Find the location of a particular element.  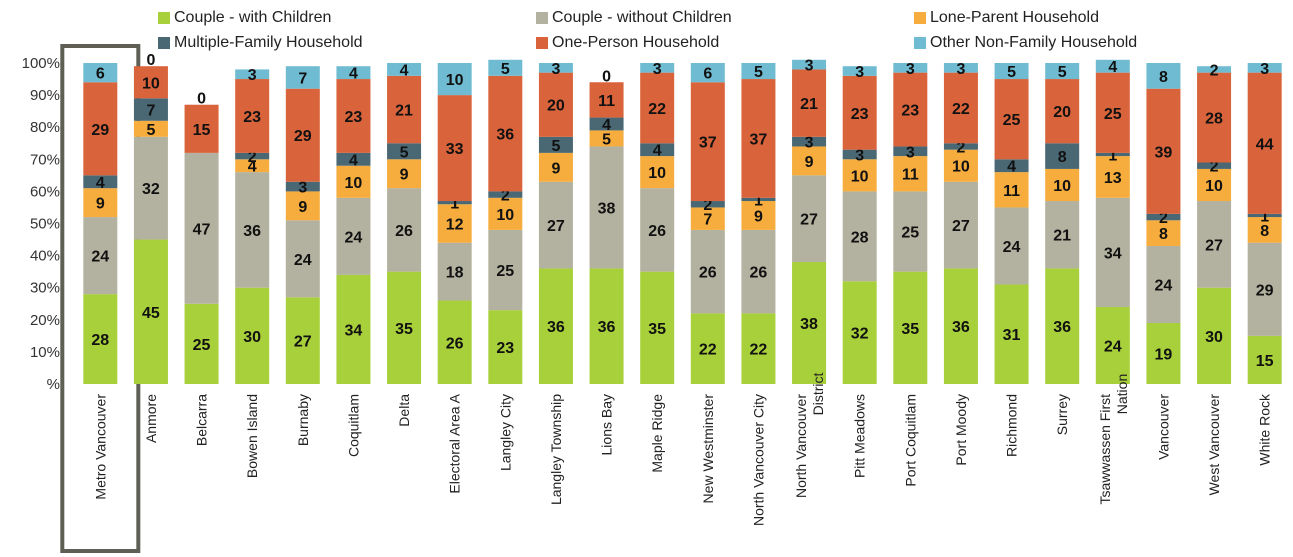

x-tick-label: White Rock is located at coordinates (1265, 429).